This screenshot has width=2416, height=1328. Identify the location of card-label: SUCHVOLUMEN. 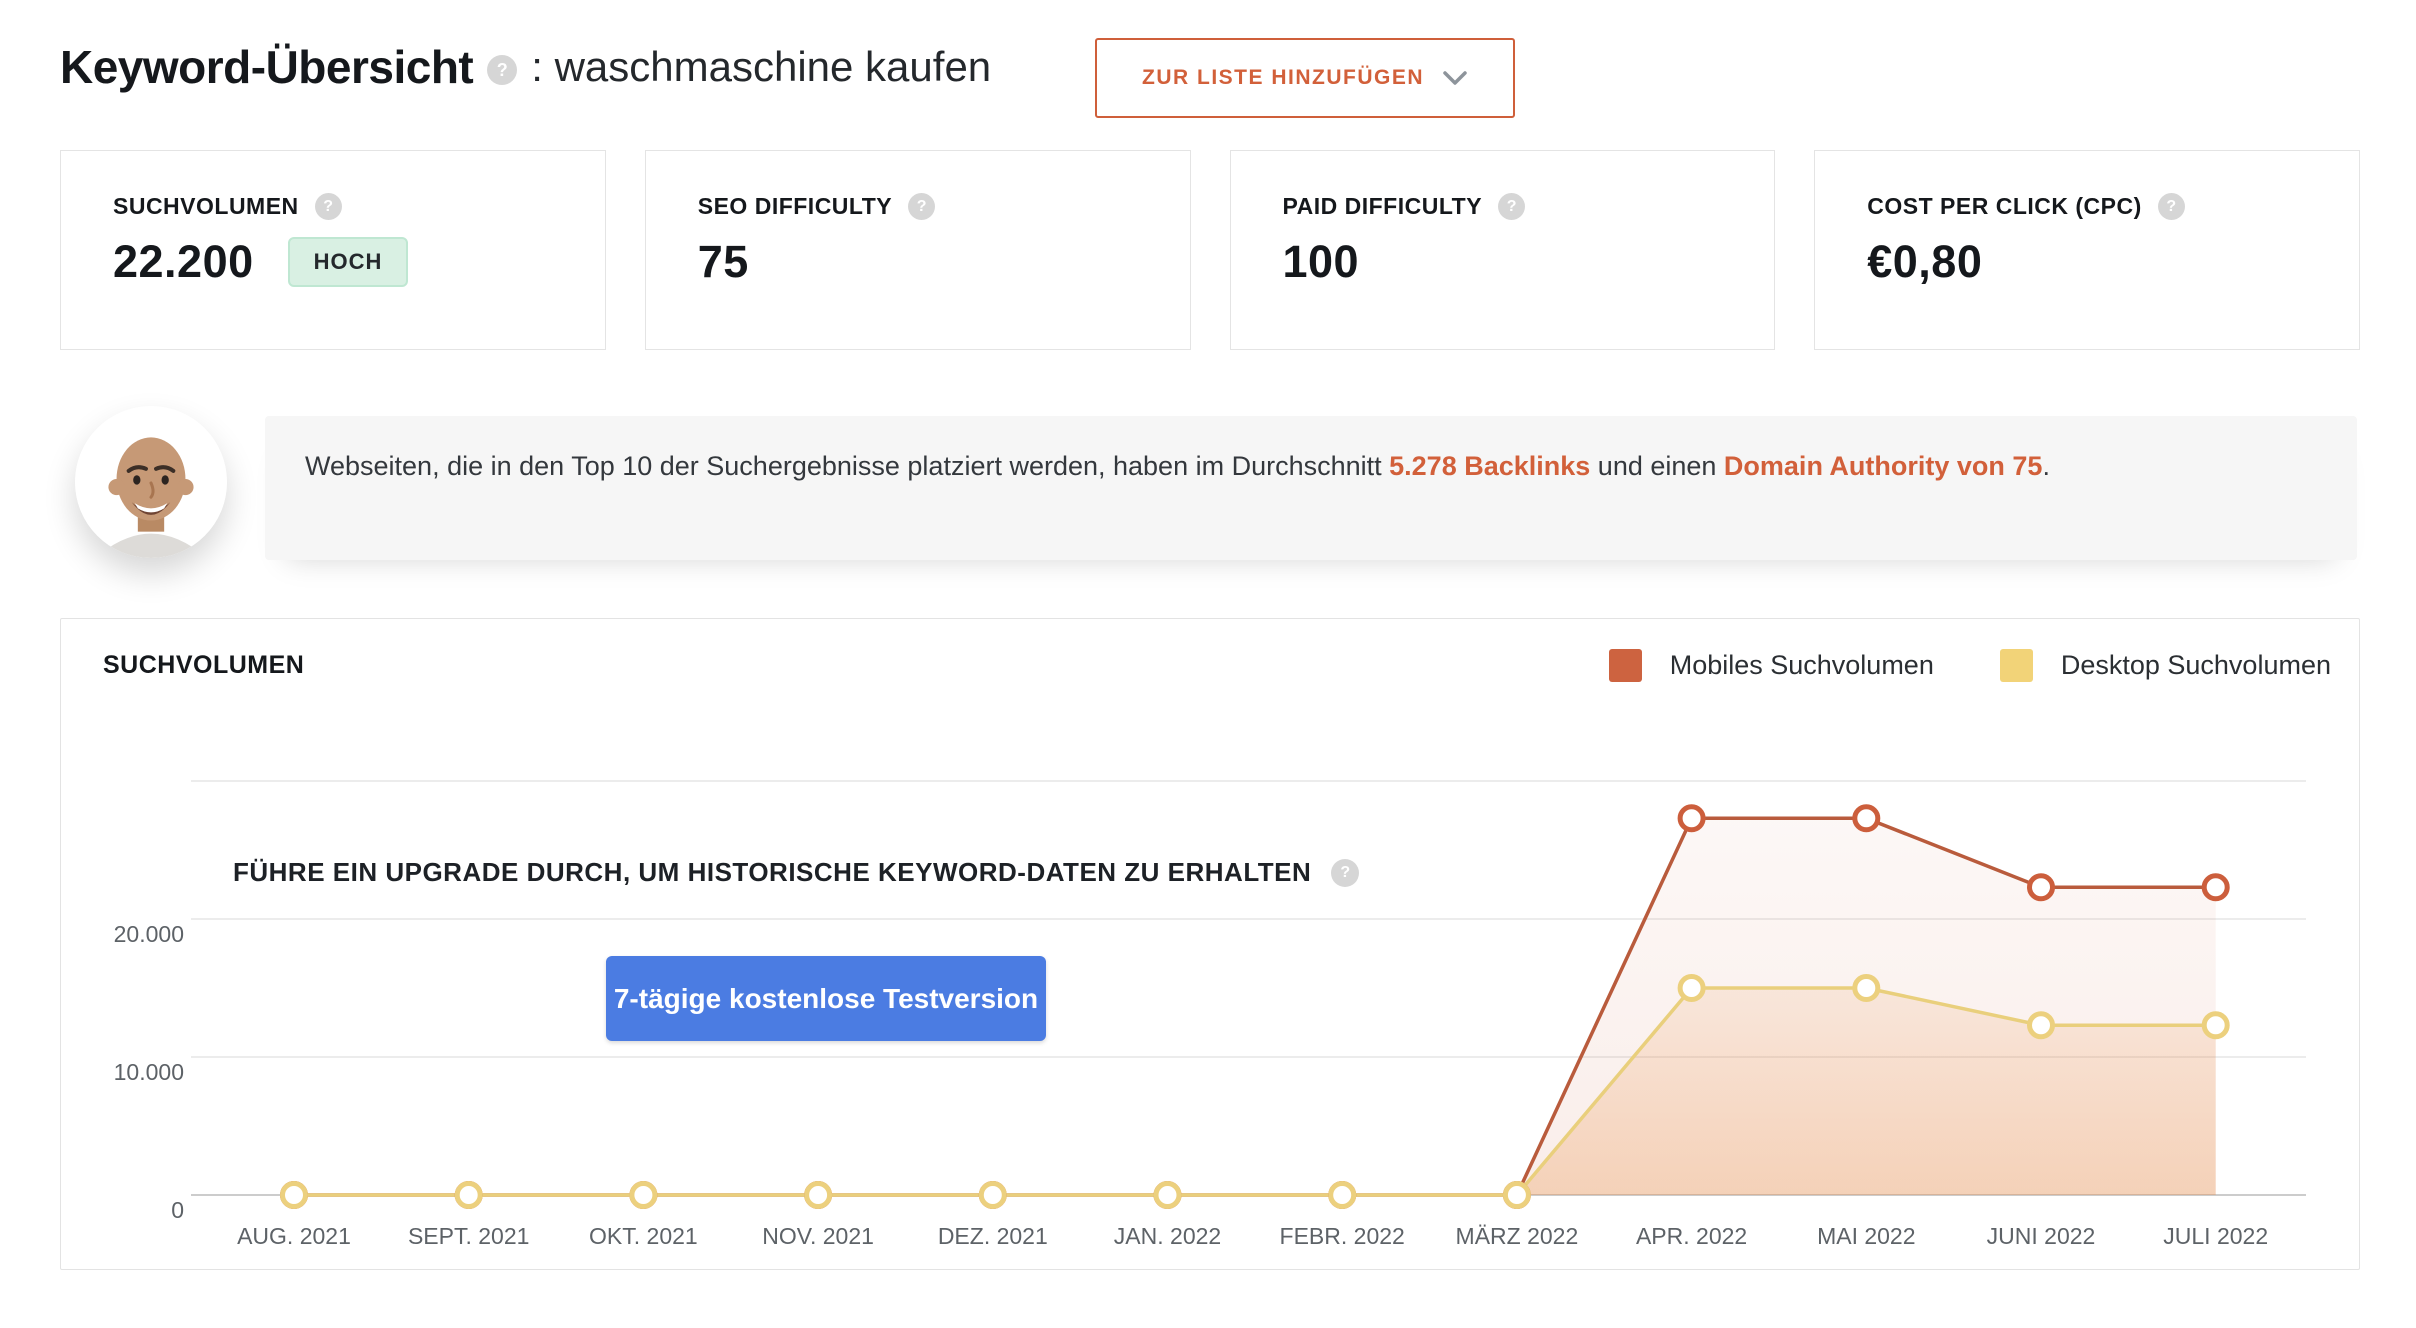
(206, 206).